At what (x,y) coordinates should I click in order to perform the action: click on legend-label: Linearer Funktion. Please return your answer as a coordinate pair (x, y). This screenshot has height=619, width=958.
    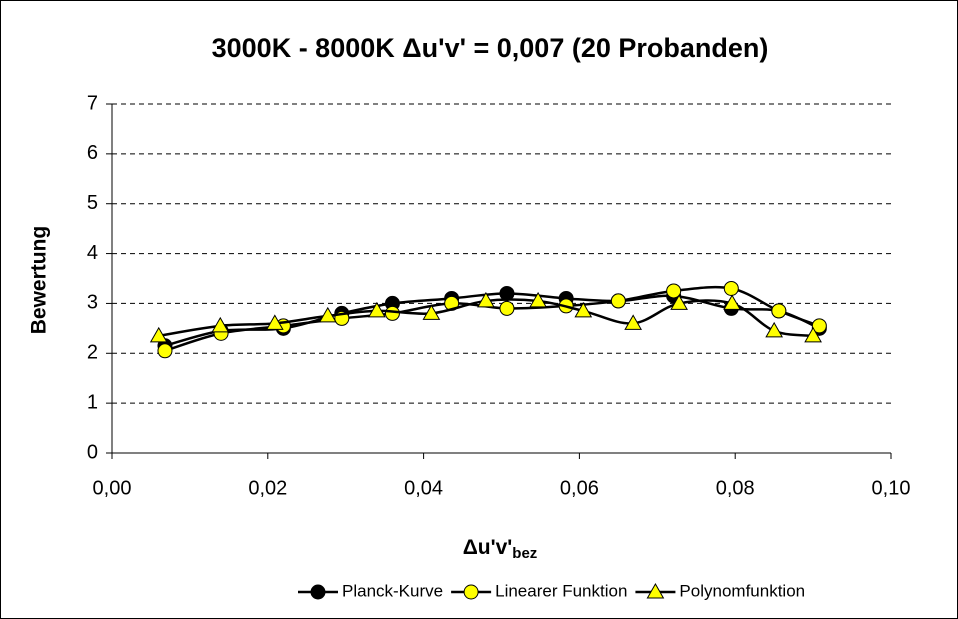
    Looking at the image, I should click on (561, 590).